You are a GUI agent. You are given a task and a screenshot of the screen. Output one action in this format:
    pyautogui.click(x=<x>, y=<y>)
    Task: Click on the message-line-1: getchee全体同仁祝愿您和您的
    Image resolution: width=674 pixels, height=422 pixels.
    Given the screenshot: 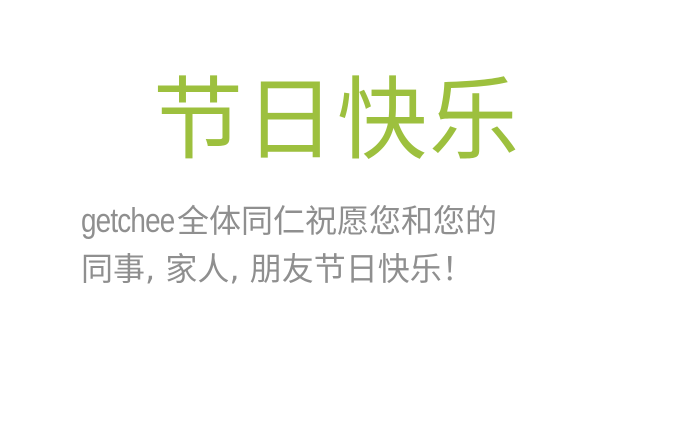 What is the action you would take?
    pyautogui.click(x=361, y=221)
    